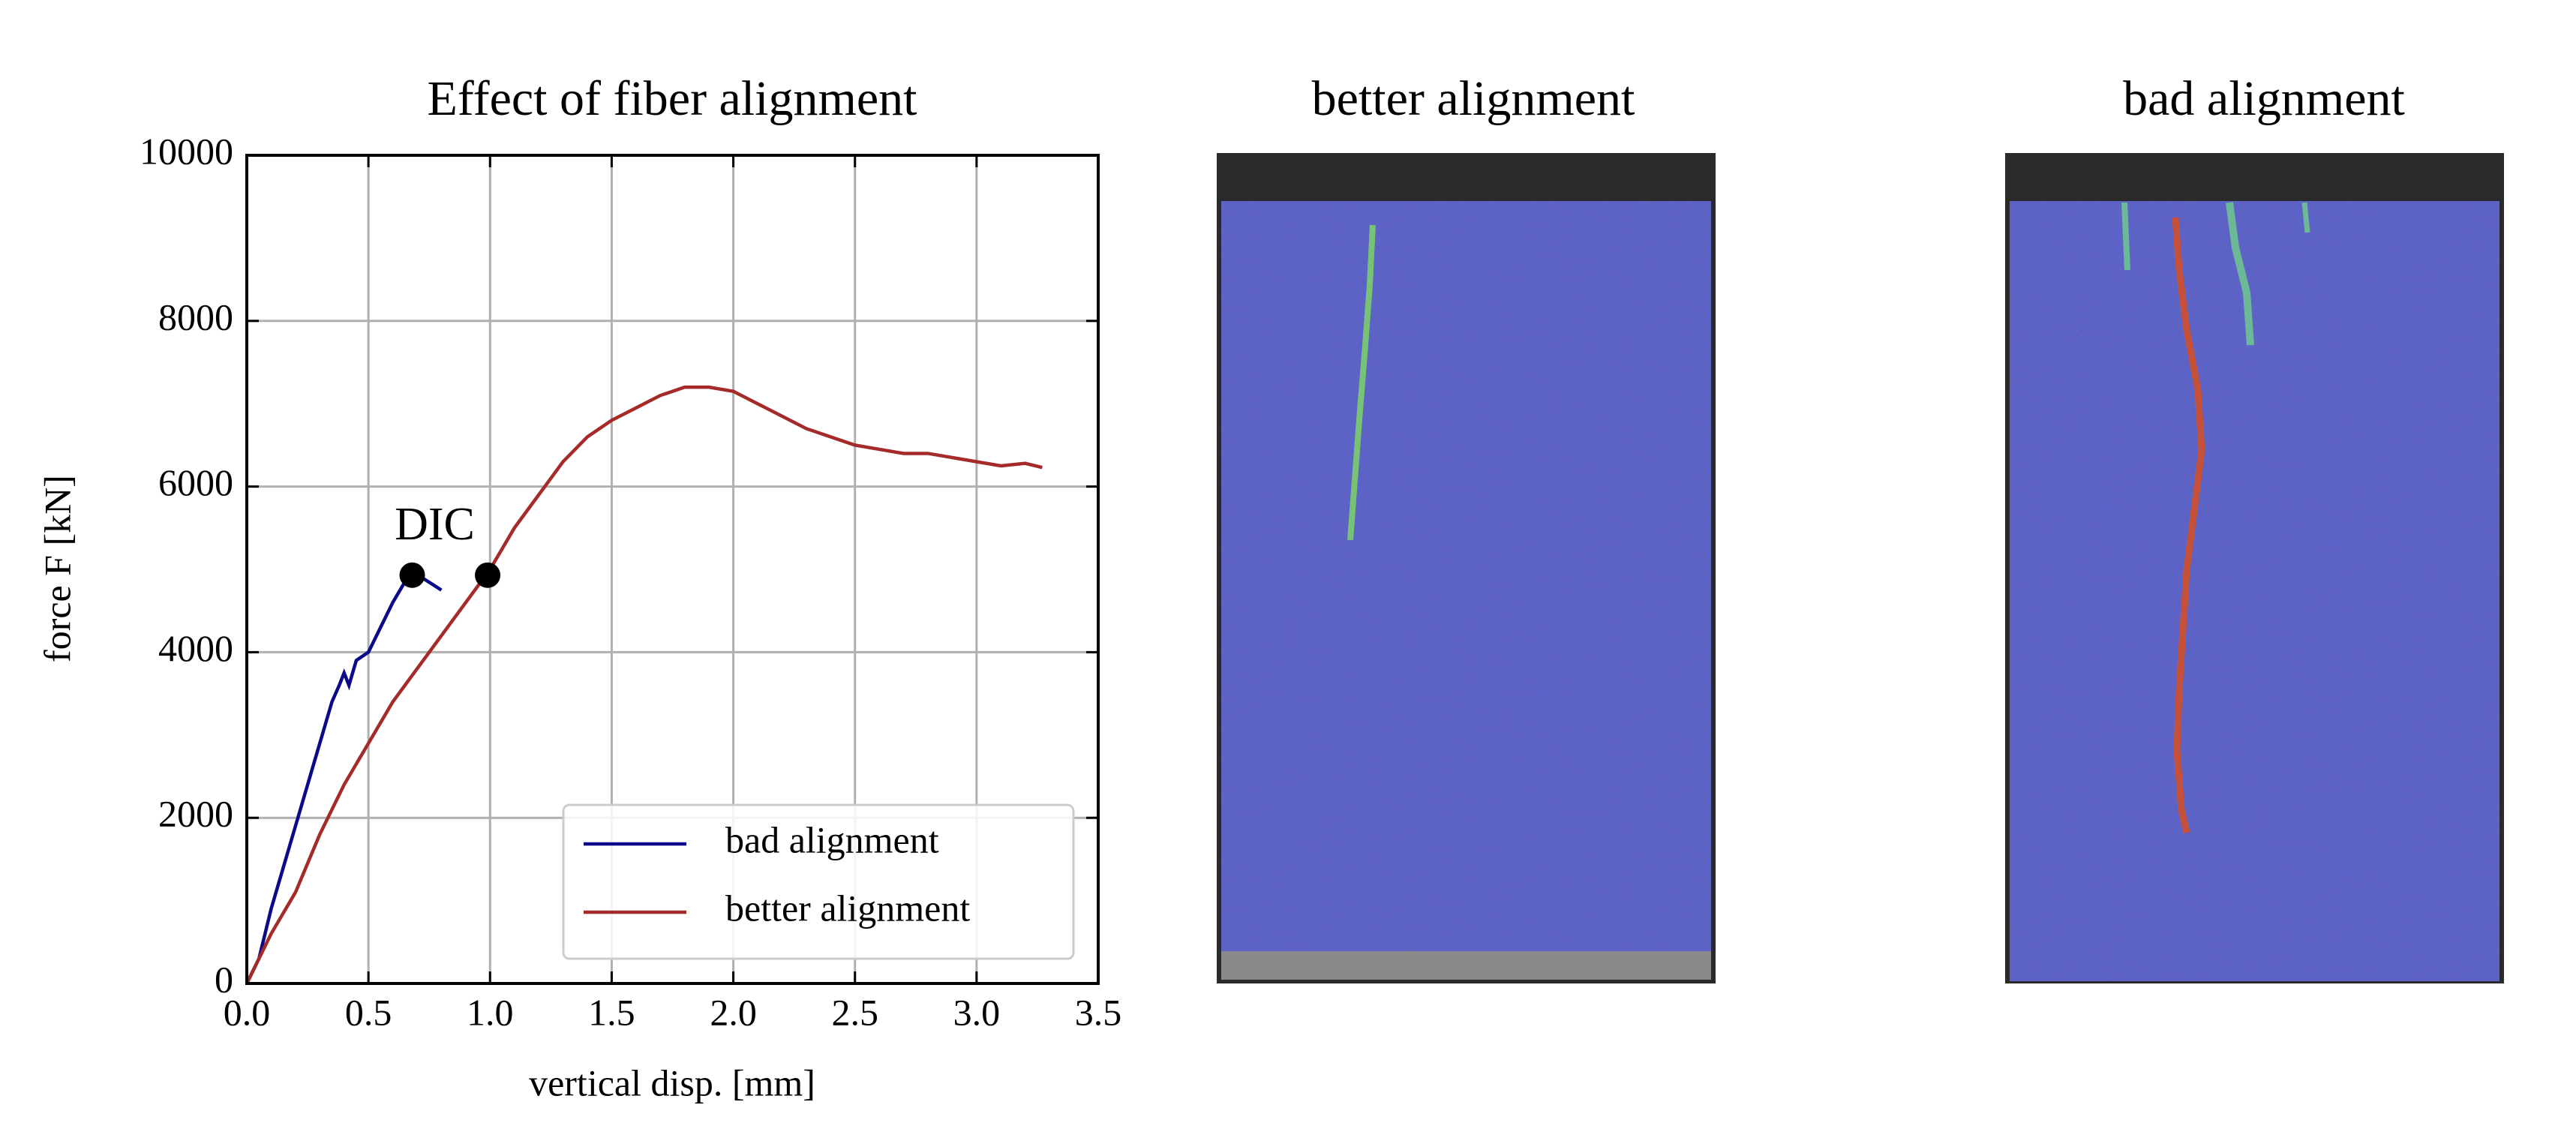 The image size is (2576, 1141). Describe the element at coordinates (490, 1012) in the screenshot. I see `x-tick-label: 1.0` at that location.